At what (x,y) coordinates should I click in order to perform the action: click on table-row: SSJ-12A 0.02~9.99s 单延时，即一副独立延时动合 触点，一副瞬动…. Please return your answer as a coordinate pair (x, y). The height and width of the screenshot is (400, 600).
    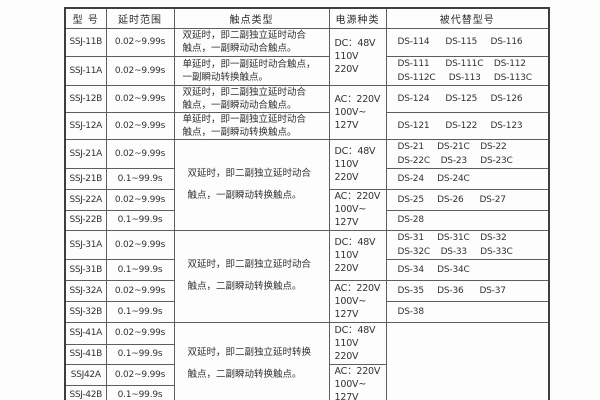
    Looking at the image, I should click on (307, 125).